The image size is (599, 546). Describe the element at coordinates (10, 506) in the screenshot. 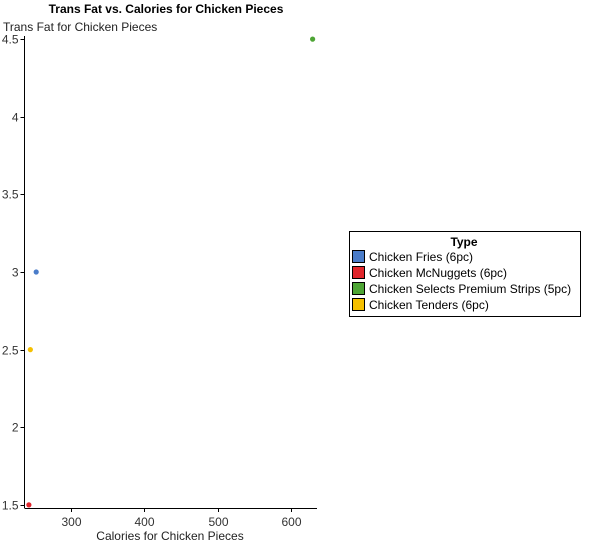

I see `y-tick-label: 1.5` at that location.